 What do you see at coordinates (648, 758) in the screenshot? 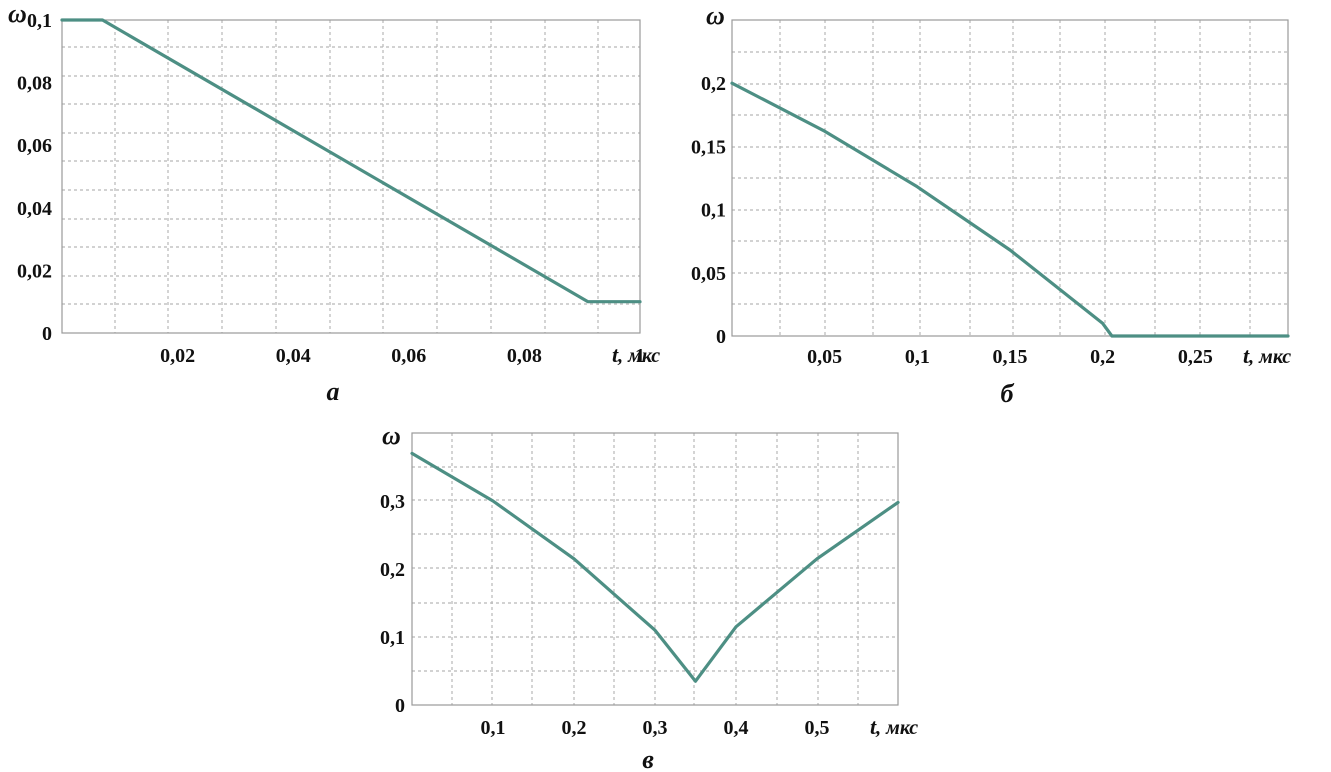
I see `panel-caption: в` at bounding box center [648, 758].